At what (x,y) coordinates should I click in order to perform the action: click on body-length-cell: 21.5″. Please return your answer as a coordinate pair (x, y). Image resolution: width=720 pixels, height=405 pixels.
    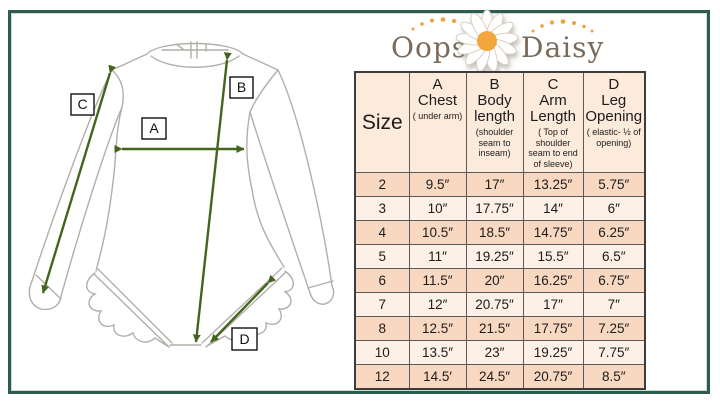
    Looking at the image, I should click on (494, 328).